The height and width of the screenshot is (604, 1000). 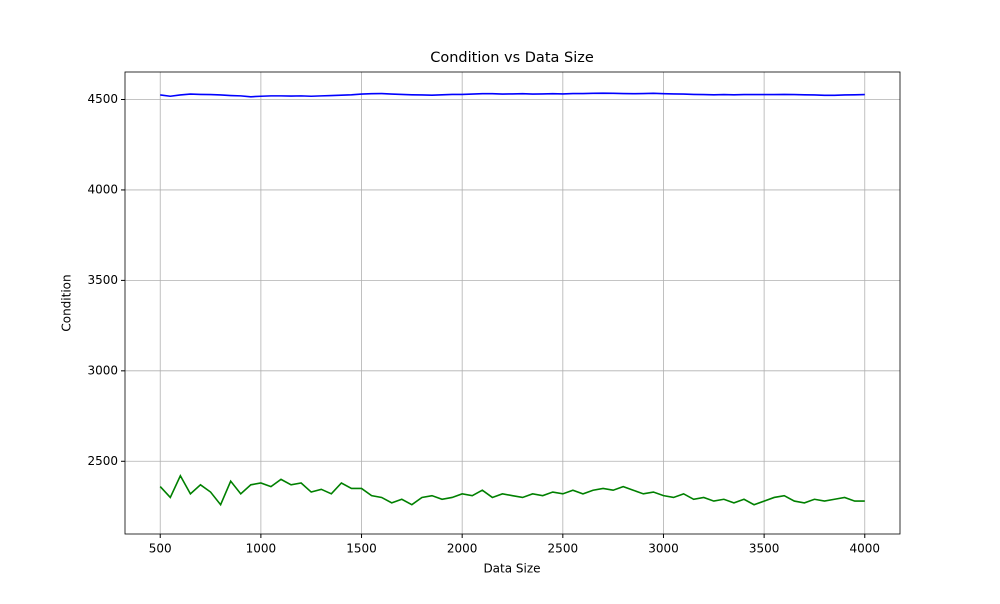 I want to click on y-axis-label: Condition, so click(x=67, y=302).